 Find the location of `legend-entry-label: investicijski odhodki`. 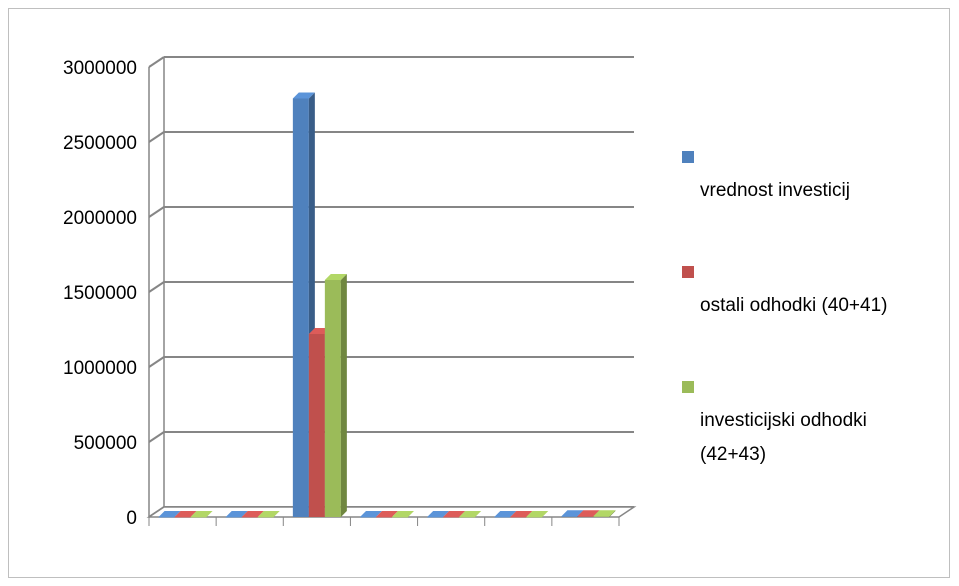

legend-entry-label: investicijski odhodki is located at coordinates (783, 420).